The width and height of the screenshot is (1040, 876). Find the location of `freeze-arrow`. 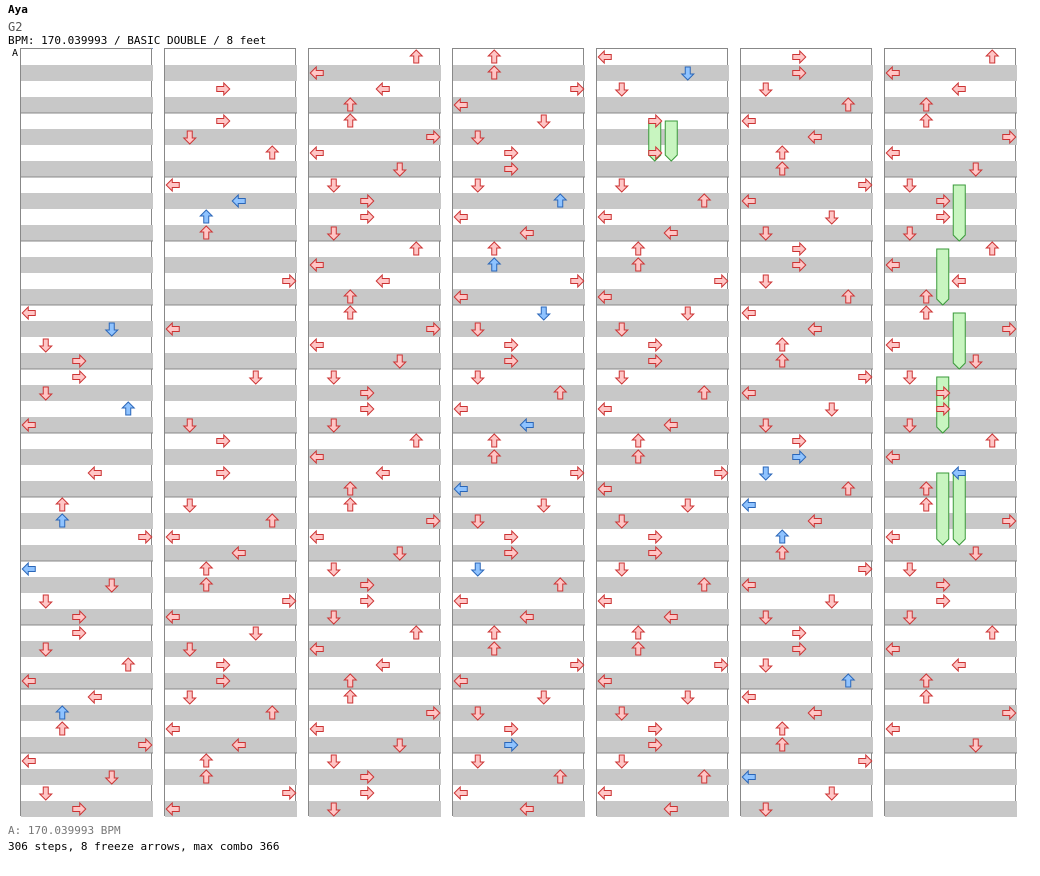

freeze-arrow is located at coordinates (943, 405).